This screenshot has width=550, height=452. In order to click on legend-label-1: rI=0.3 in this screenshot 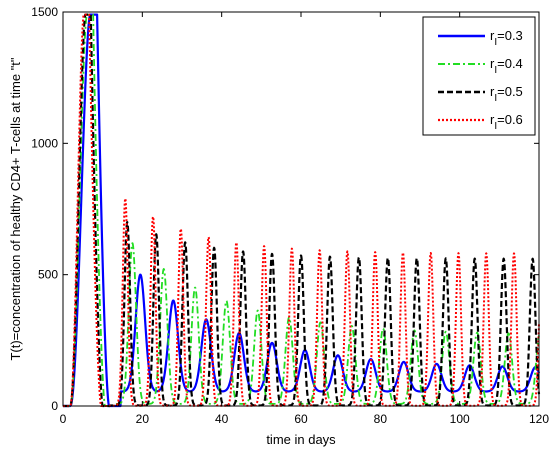, I will do `click(506, 38)`.